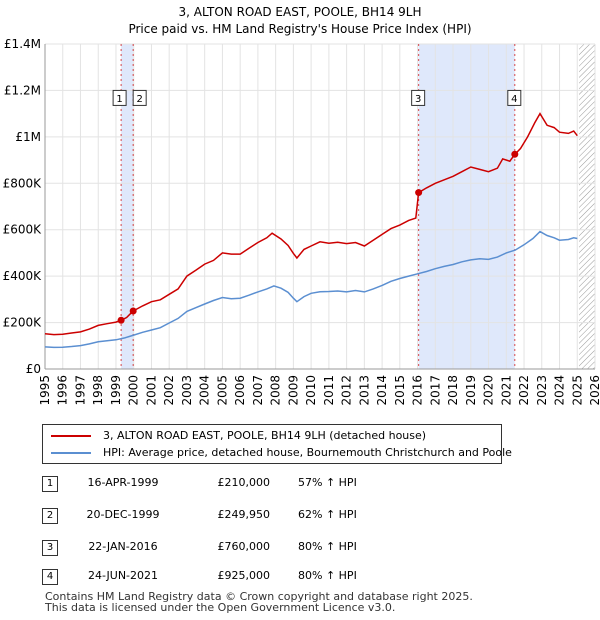  I want to click on transaction-hpi: 62% ↑ HPI, so click(327, 514).